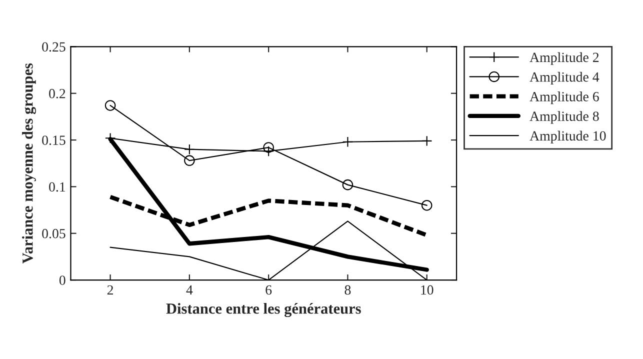  I want to click on y-axis-title: Variance moyenne des groupes, so click(29, 163).